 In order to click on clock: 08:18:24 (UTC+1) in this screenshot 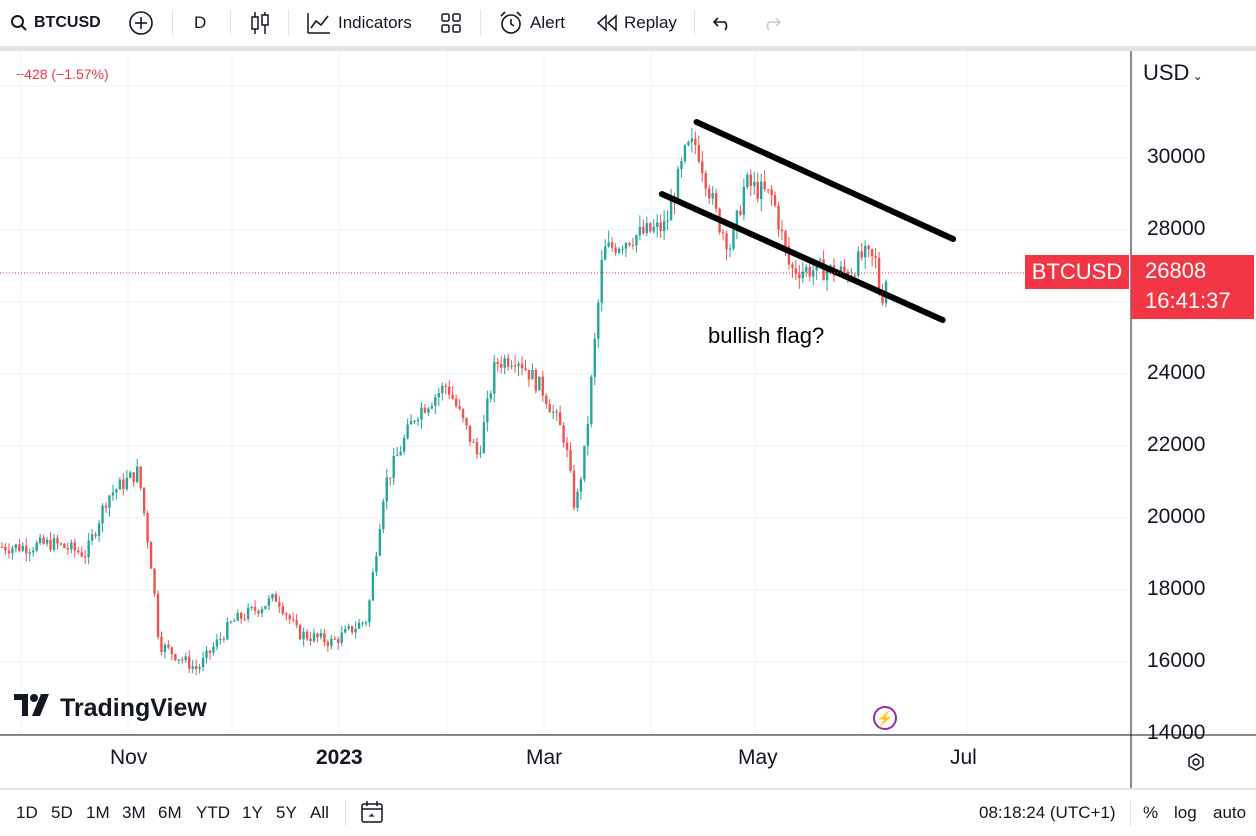, I will do `click(1047, 812)`.